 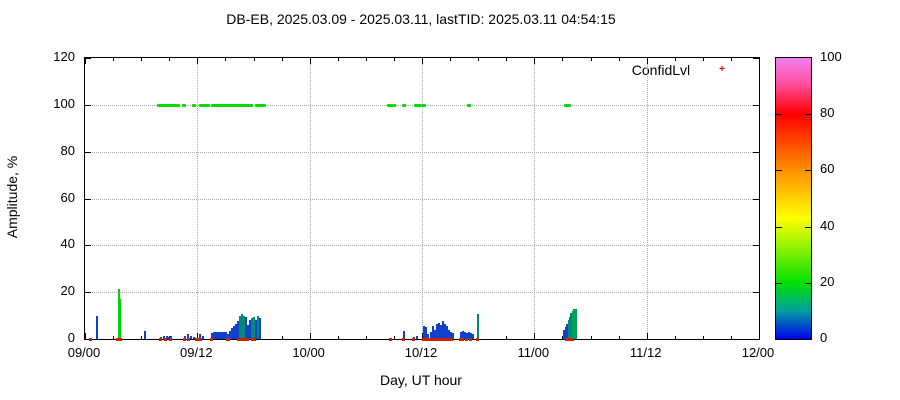 I want to click on y-tick-label: 80, so click(x=67, y=150).